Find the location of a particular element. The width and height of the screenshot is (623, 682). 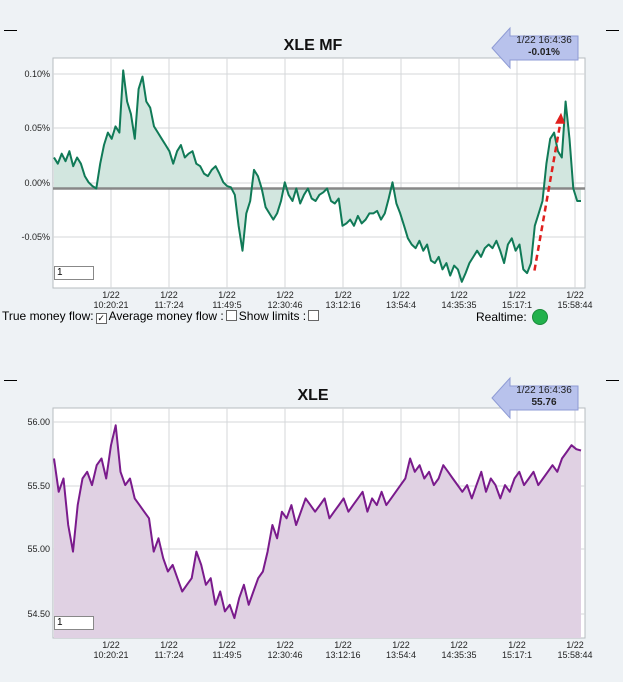

price-ytick-label-3: 54.50 is located at coordinates (38, 614).